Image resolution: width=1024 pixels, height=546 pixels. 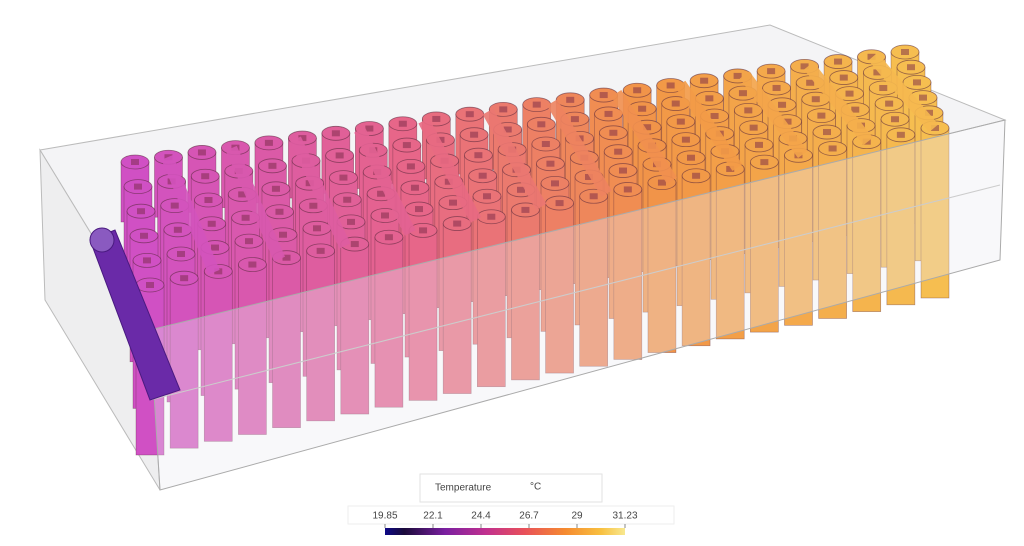 What do you see at coordinates (433, 516) in the screenshot?
I see `tick-label: 22.1` at bounding box center [433, 516].